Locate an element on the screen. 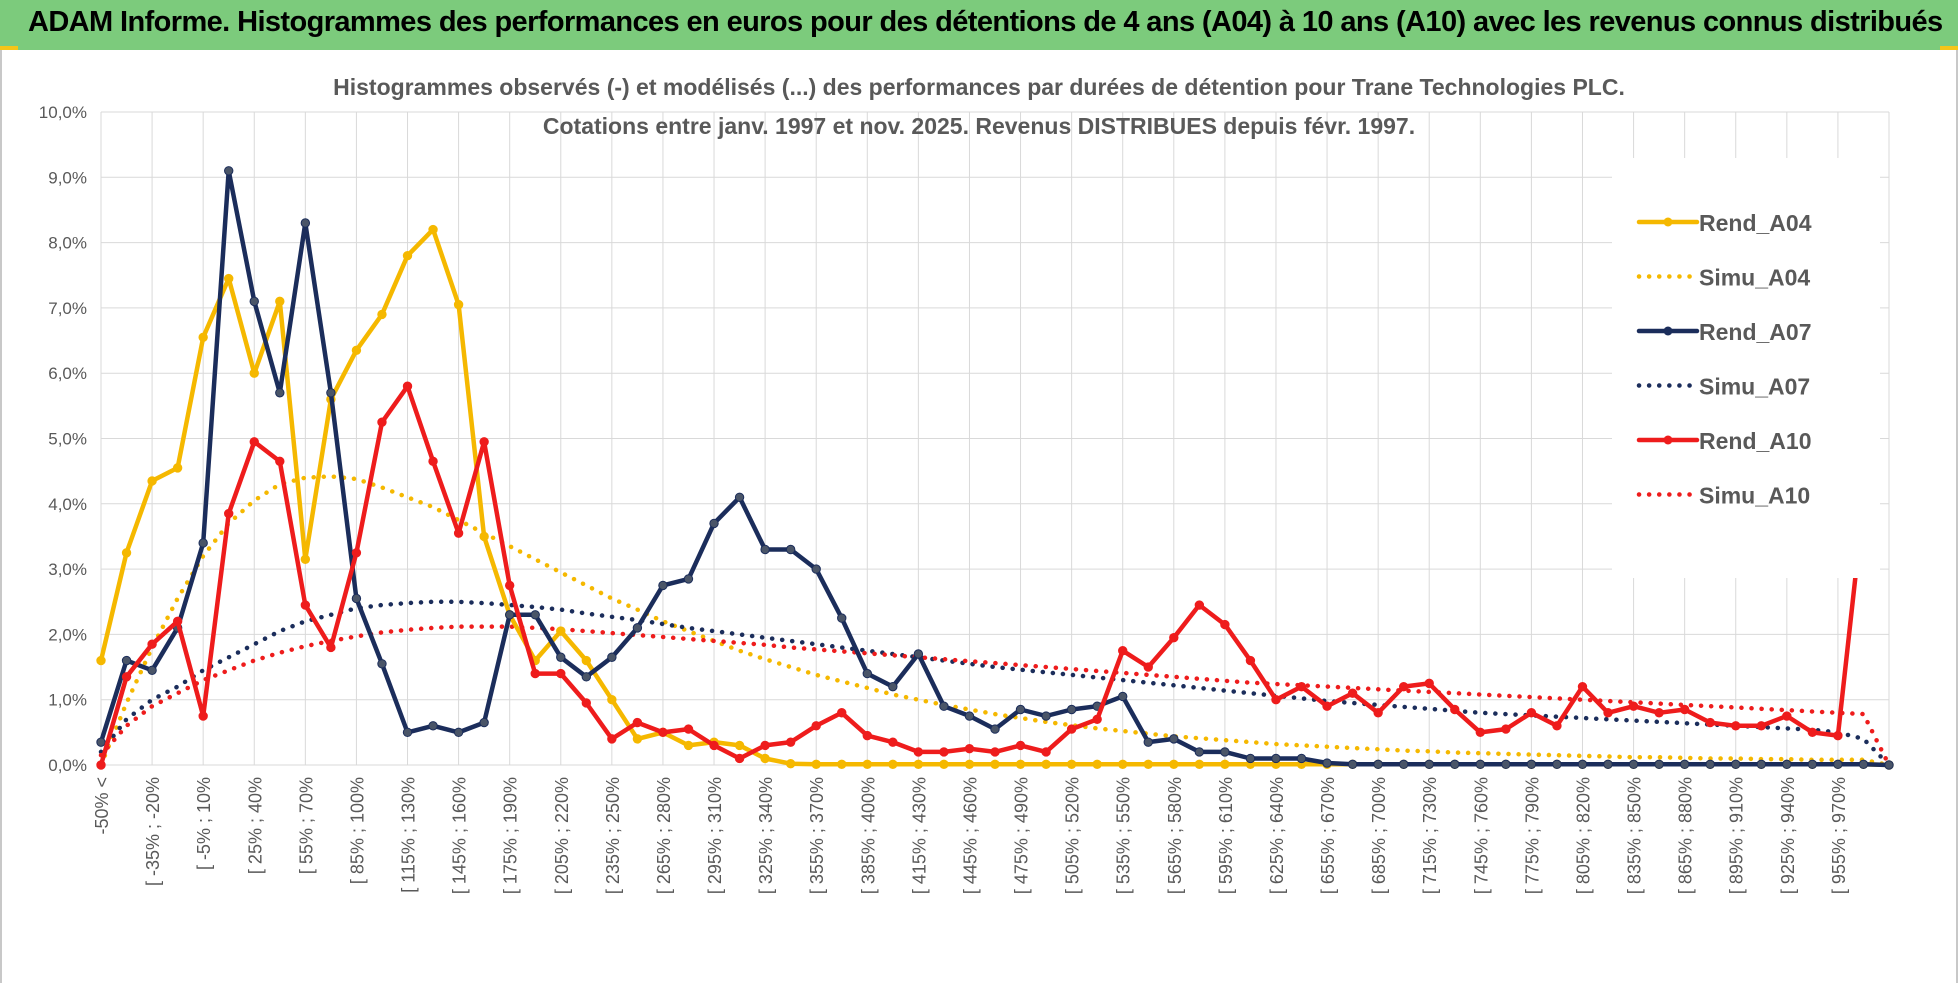  x-tick-label: [ 265% ; 280% is located at coordinates (664, 835).